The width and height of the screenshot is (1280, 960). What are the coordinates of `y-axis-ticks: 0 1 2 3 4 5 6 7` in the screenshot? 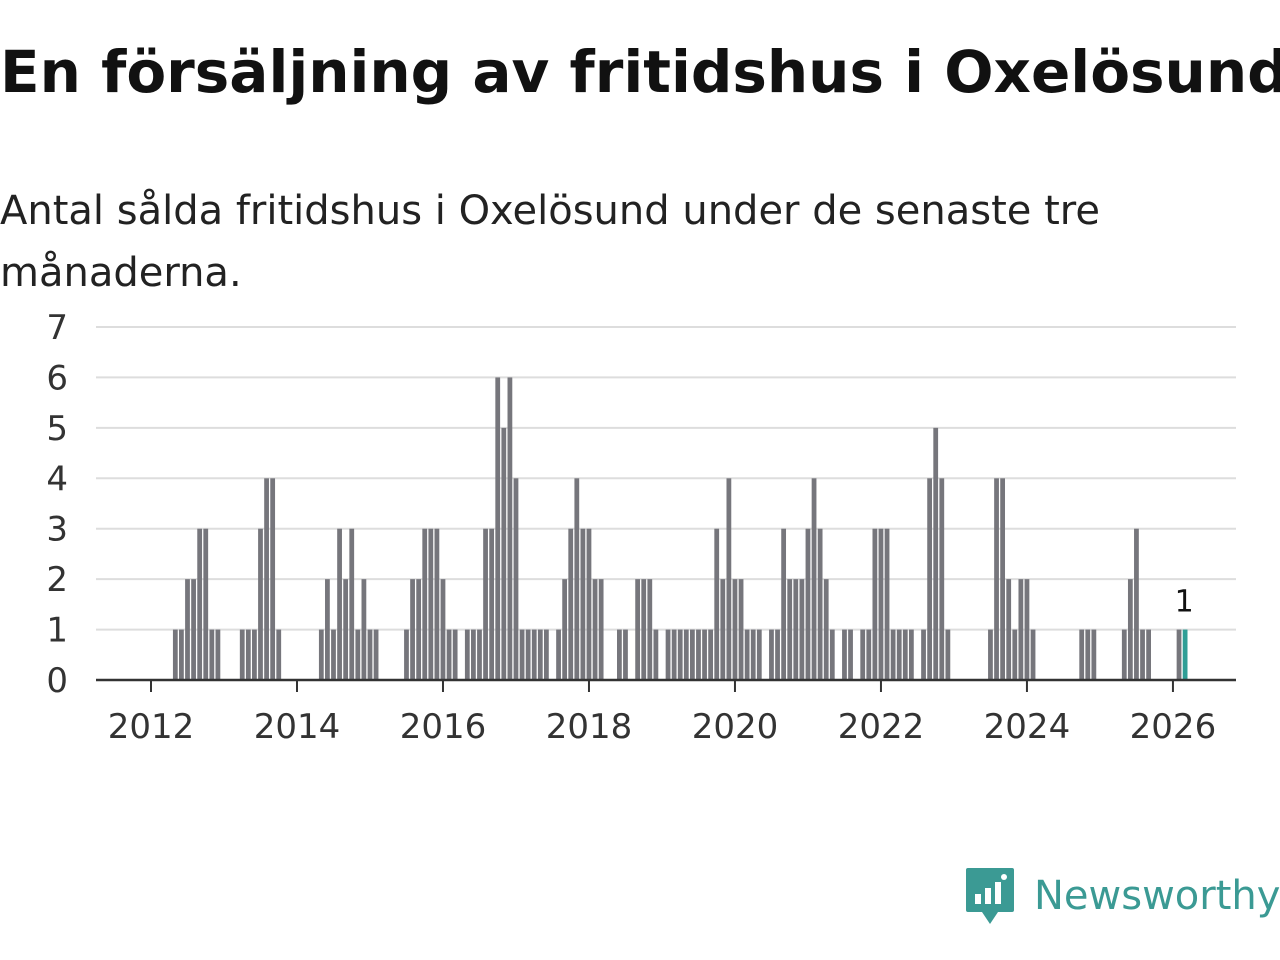 It's located at (57, 504).